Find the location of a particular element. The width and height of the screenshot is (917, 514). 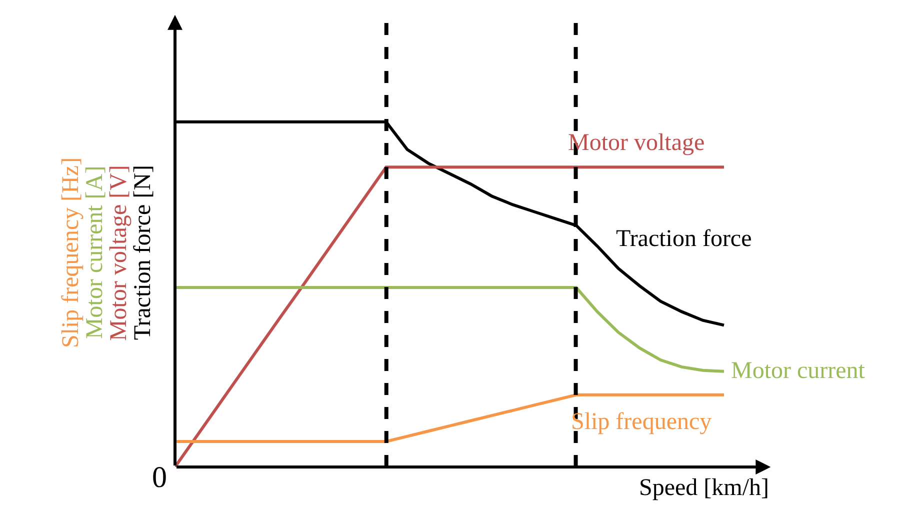

x-axis-title: Speed [km/h] is located at coordinates (704, 488).